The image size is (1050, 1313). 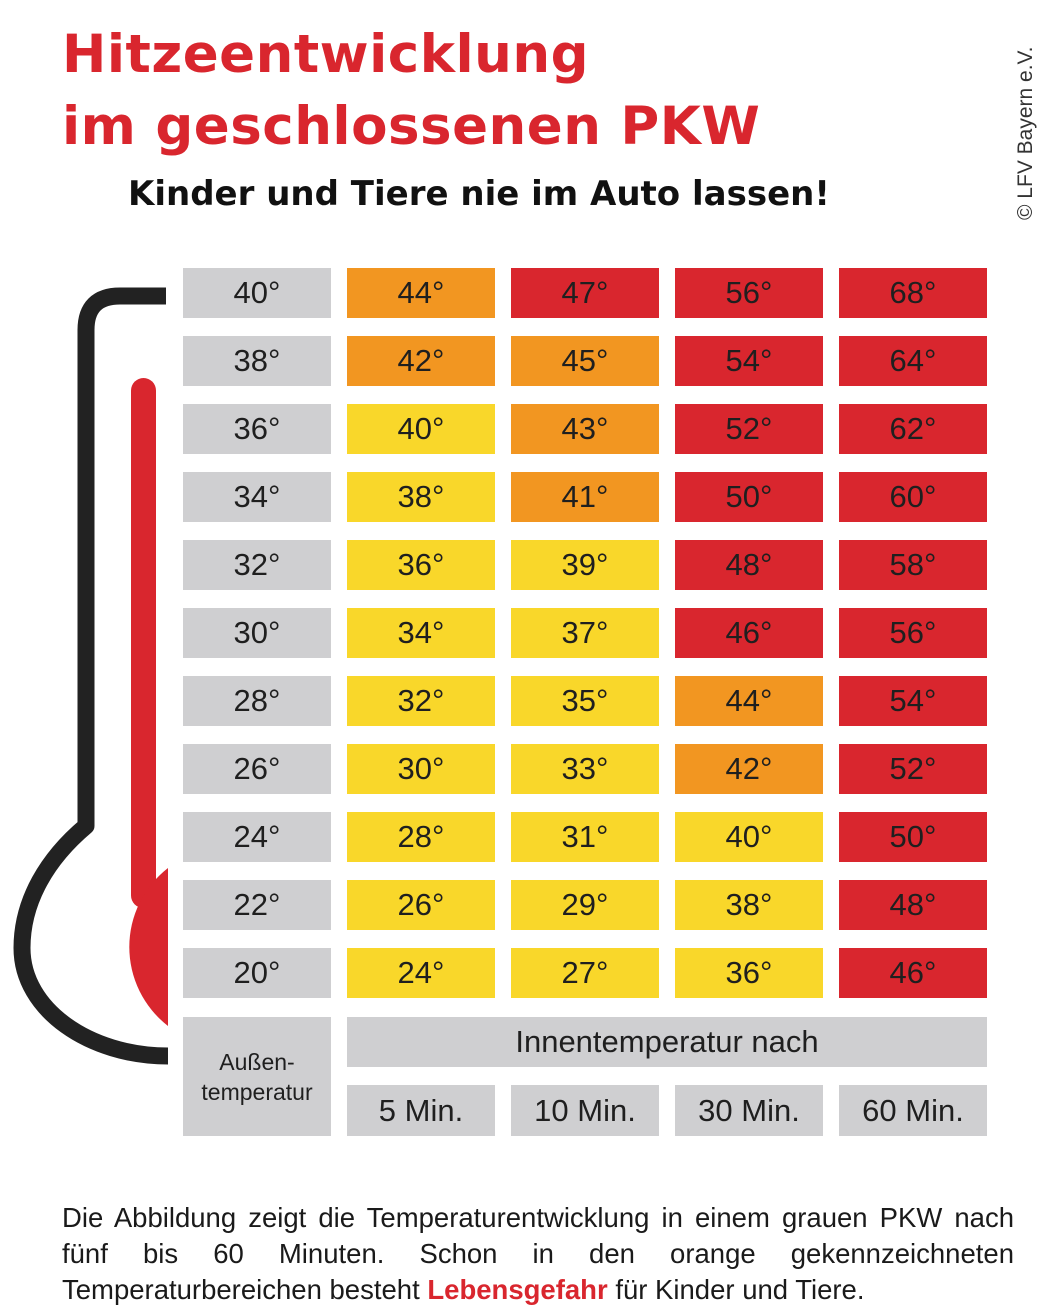 What do you see at coordinates (585, 973) in the screenshot?
I see `inside-temp-cell: 27°` at bounding box center [585, 973].